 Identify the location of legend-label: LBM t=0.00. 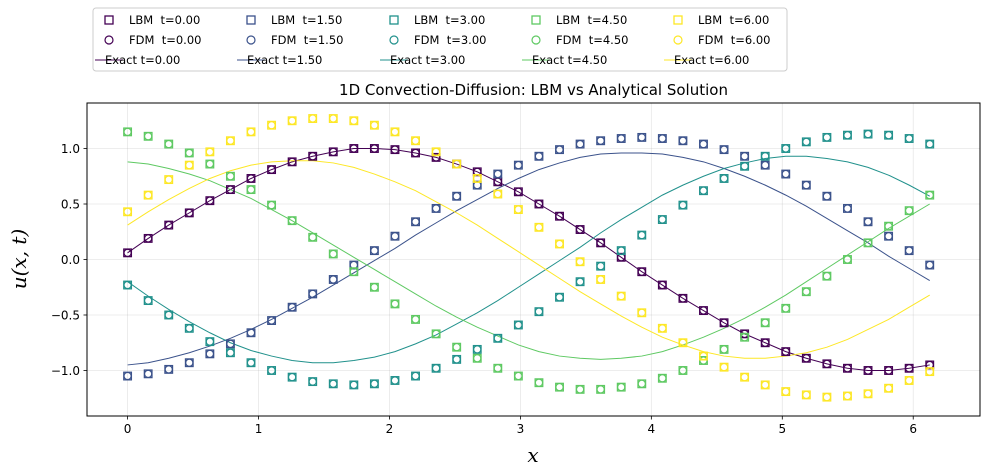
(164, 20).